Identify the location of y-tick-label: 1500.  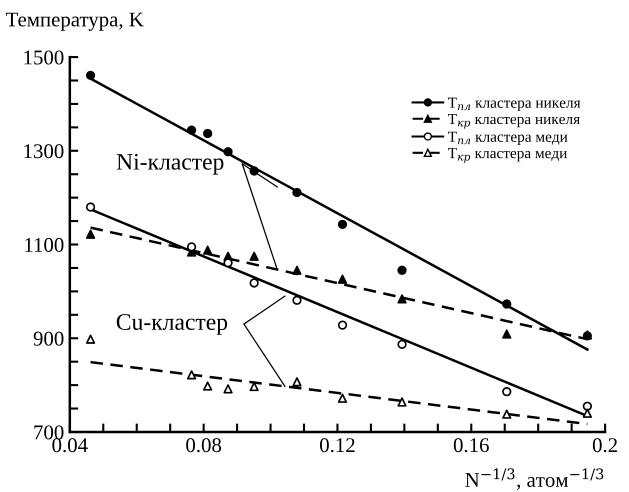
(44, 57).